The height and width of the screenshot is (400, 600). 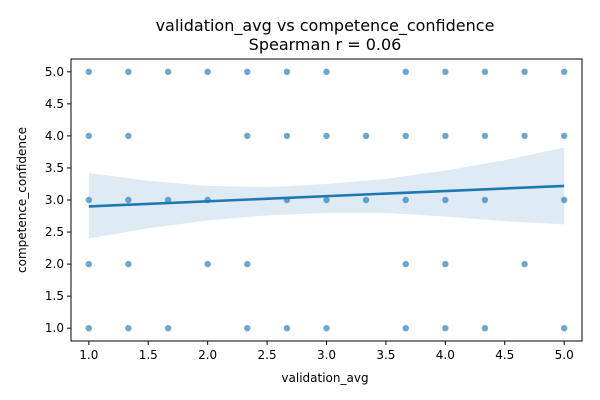 What do you see at coordinates (207, 355) in the screenshot?
I see `x-tick-label: 2.0` at bounding box center [207, 355].